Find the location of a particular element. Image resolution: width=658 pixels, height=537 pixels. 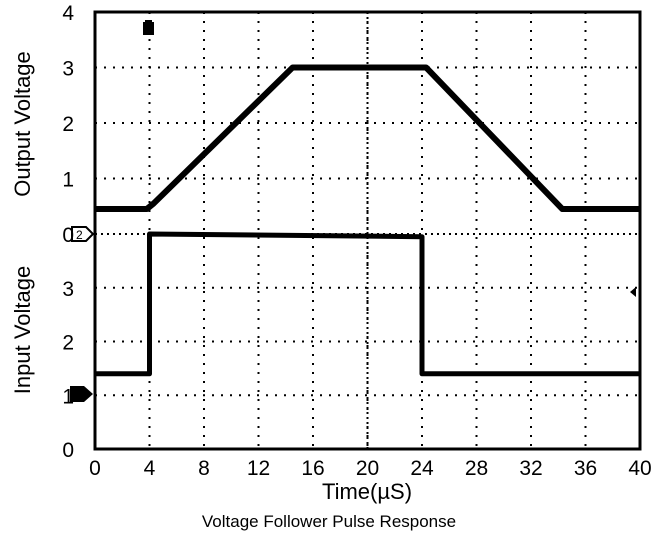

x-tick-label: 8 is located at coordinates (204, 468).